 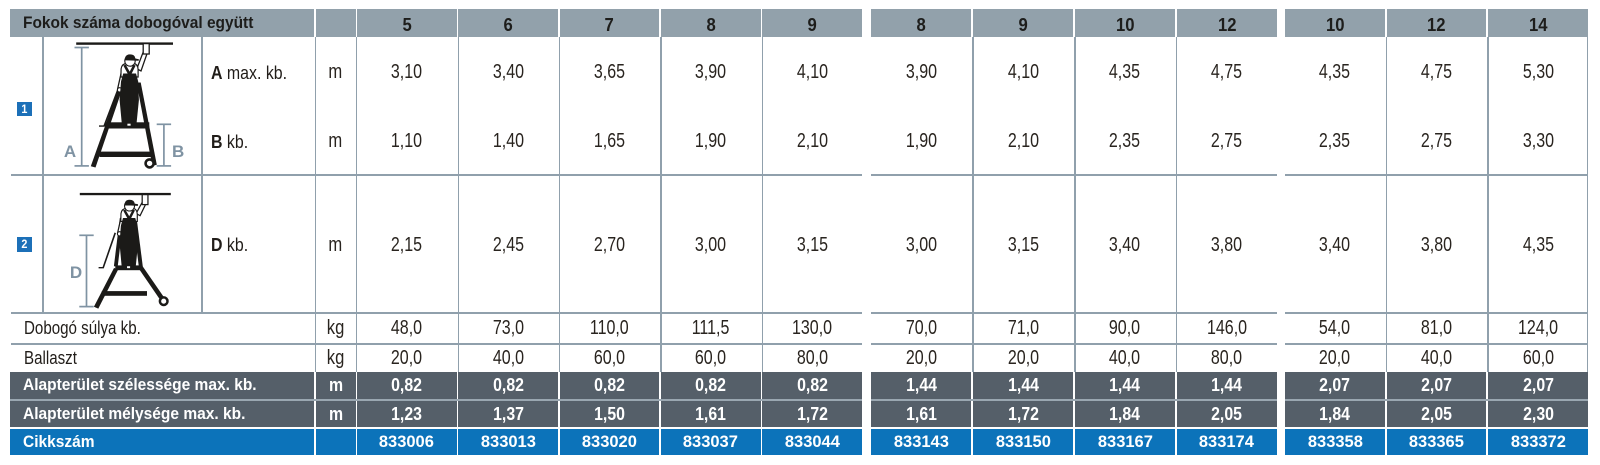 I want to click on svg-text: D, so click(x=76, y=272).